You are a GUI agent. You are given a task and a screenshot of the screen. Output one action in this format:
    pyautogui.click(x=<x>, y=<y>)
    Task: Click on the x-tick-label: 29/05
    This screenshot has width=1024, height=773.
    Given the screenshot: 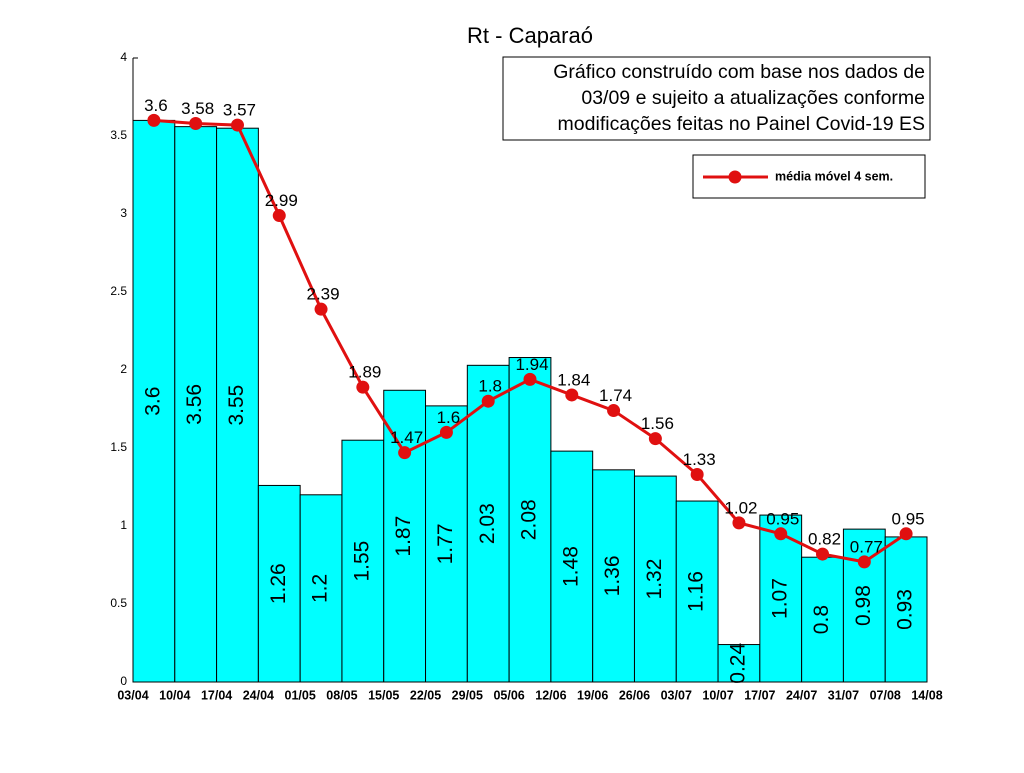 What is the action you would take?
    pyautogui.click(x=467, y=695)
    